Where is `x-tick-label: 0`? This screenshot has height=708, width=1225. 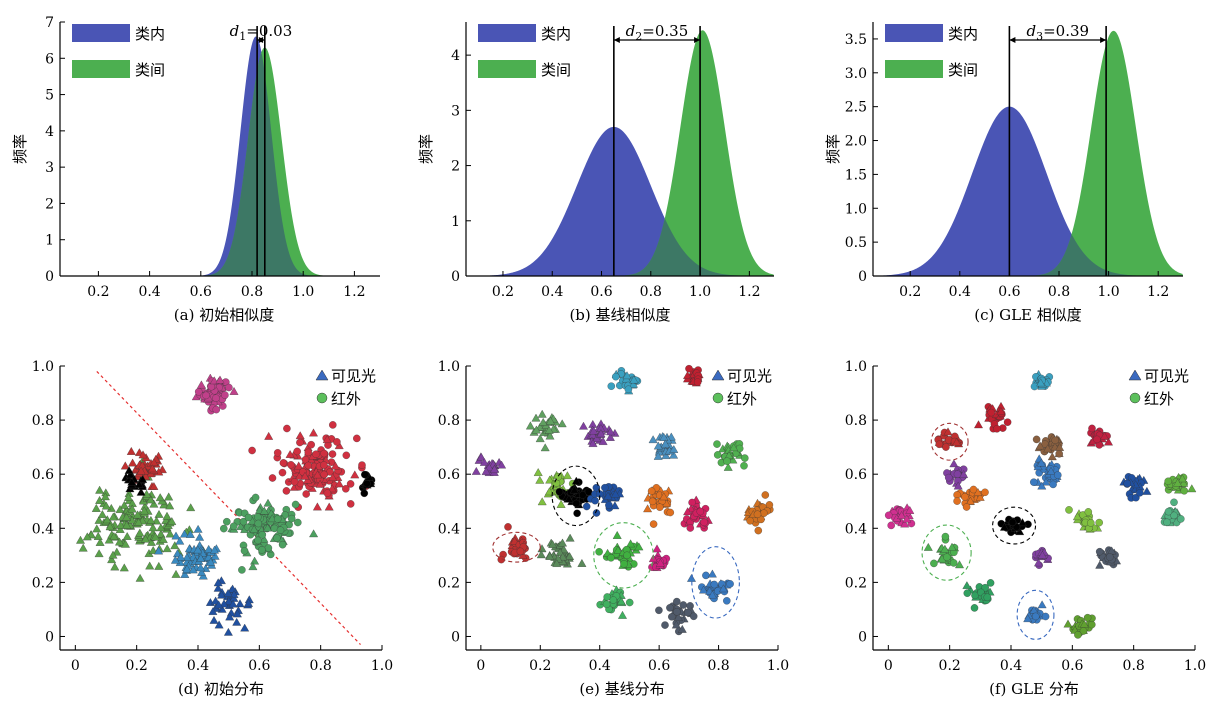
x-tick-label: 0 is located at coordinates (888, 666).